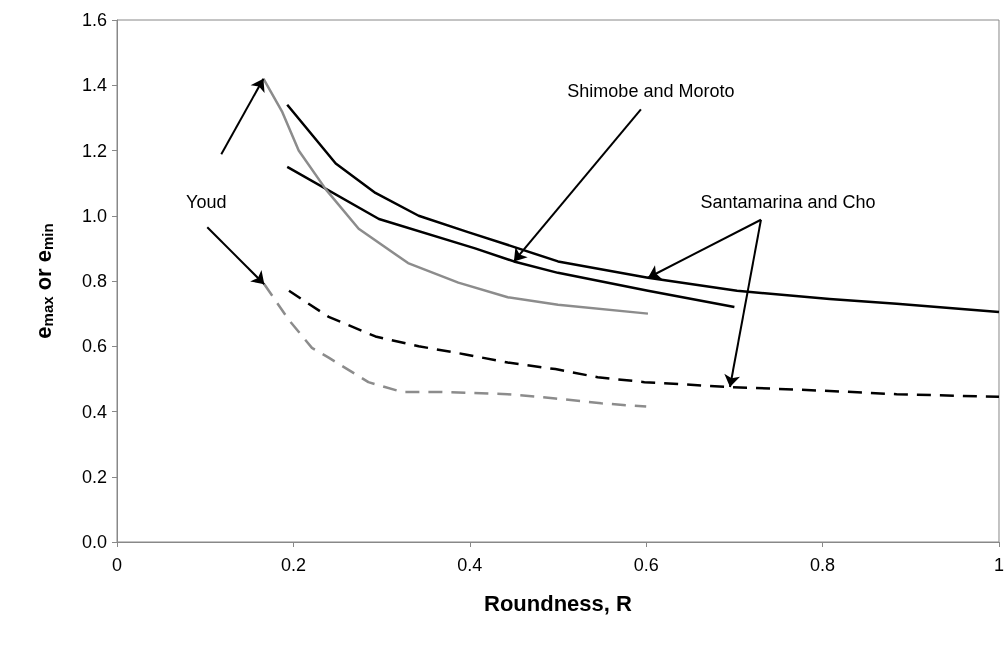 This screenshot has height=651, width=1007. What do you see at coordinates (998, 565) in the screenshot?
I see `x-tick-label: 1` at bounding box center [998, 565].